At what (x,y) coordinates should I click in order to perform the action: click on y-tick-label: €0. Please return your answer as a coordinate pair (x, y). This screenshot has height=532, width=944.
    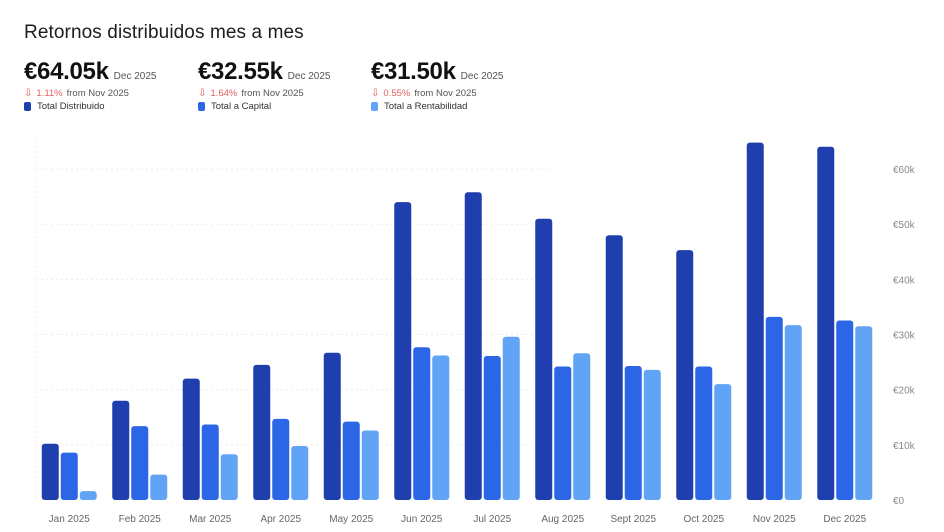
    Looking at the image, I should click on (899, 501).